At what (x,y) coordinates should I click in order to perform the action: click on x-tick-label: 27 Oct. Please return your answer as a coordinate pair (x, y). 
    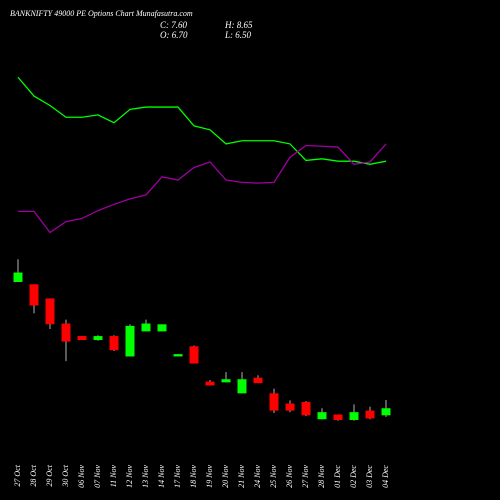
    Looking at the image, I should click on (17, 475).